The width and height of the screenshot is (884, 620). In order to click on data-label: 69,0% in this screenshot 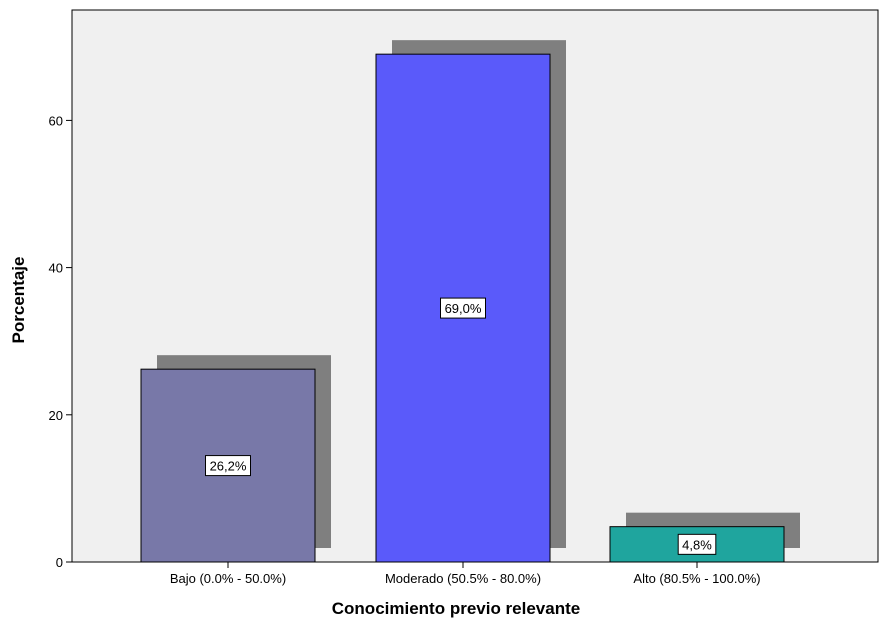, I will do `click(463, 308)`.